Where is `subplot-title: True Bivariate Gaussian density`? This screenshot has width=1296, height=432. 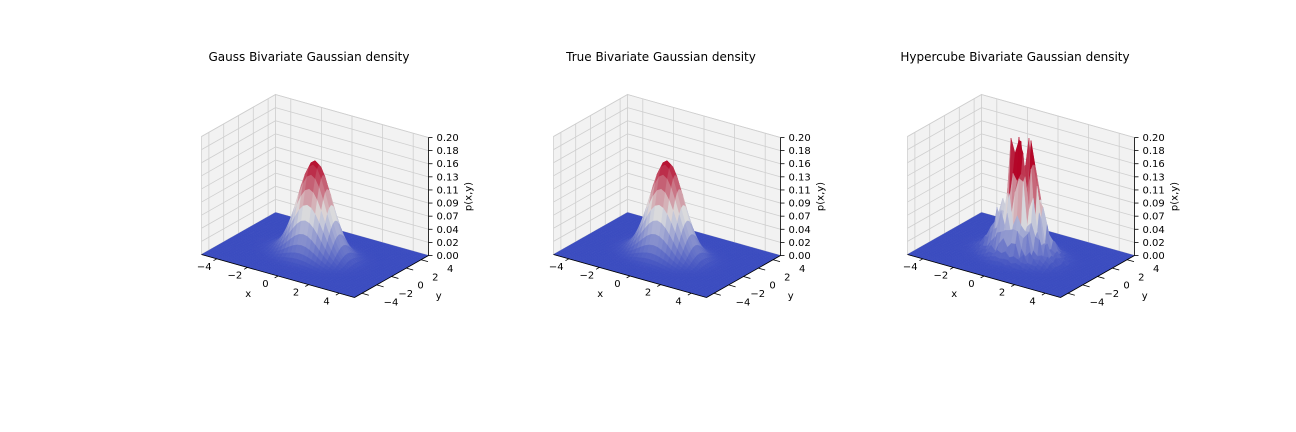 subplot-title: True Bivariate Gaussian density is located at coordinates (660, 57).